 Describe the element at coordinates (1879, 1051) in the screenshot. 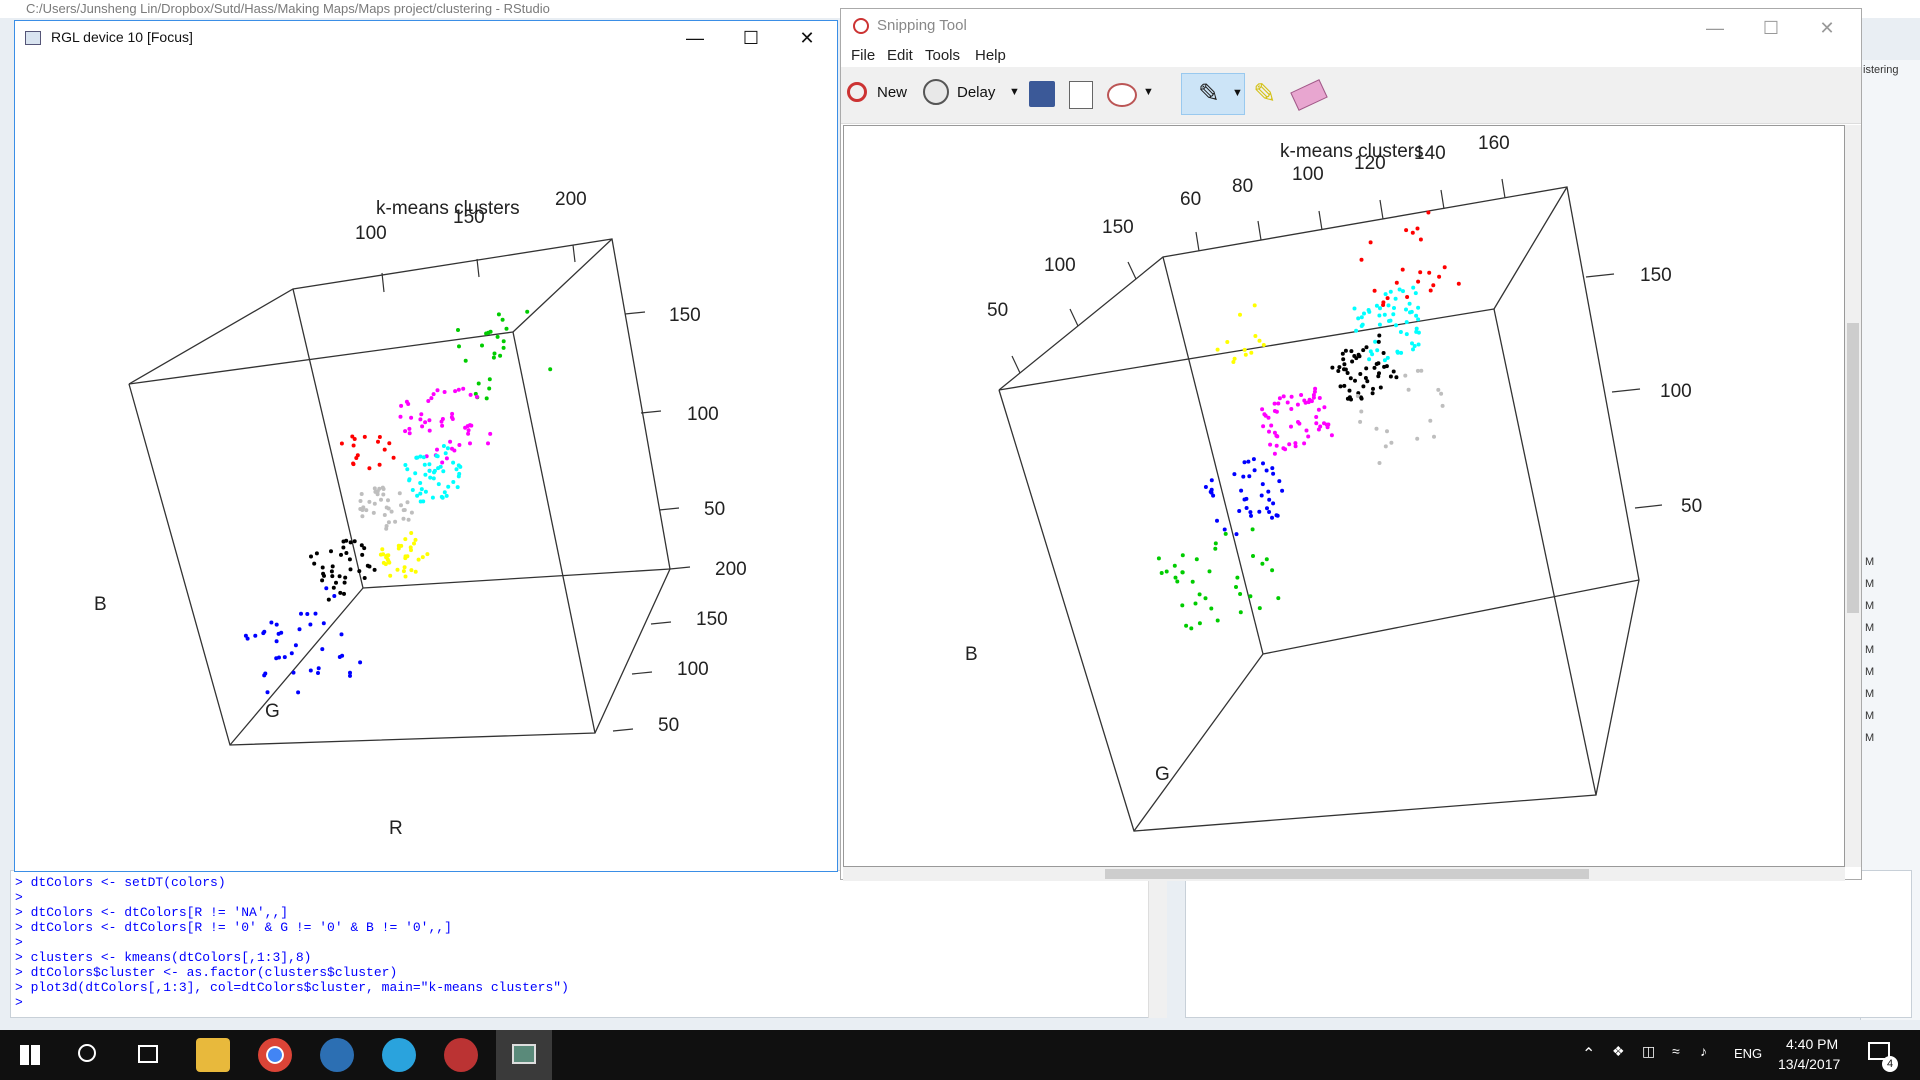

I see `action-center-icon` at that location.